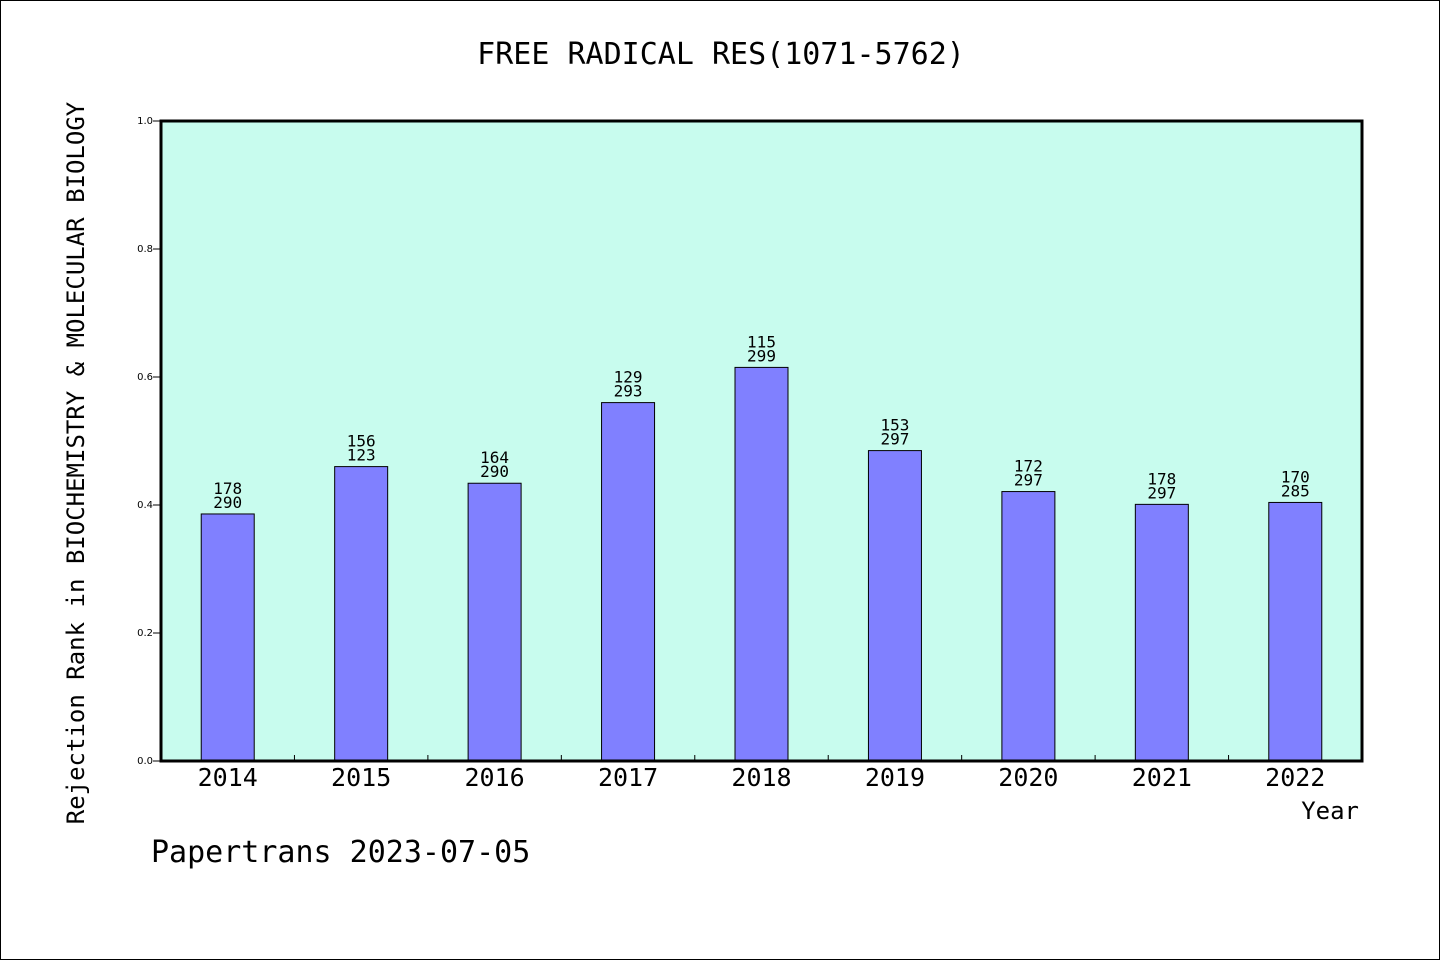 This screenshot has height=960, width=1440. Describe the element at coordinates (761, 355) in the screenshot. I see `bar-label-bottom: 299` at that location.